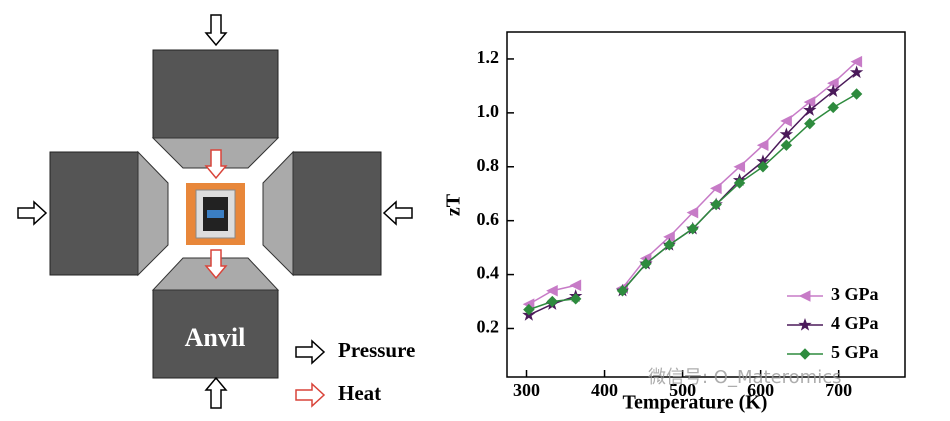 This screenshot has height=421, width=950. Describe the element at coordinates (526, 390) in the screenshot. I see `x-tick-label: 300` at that location.